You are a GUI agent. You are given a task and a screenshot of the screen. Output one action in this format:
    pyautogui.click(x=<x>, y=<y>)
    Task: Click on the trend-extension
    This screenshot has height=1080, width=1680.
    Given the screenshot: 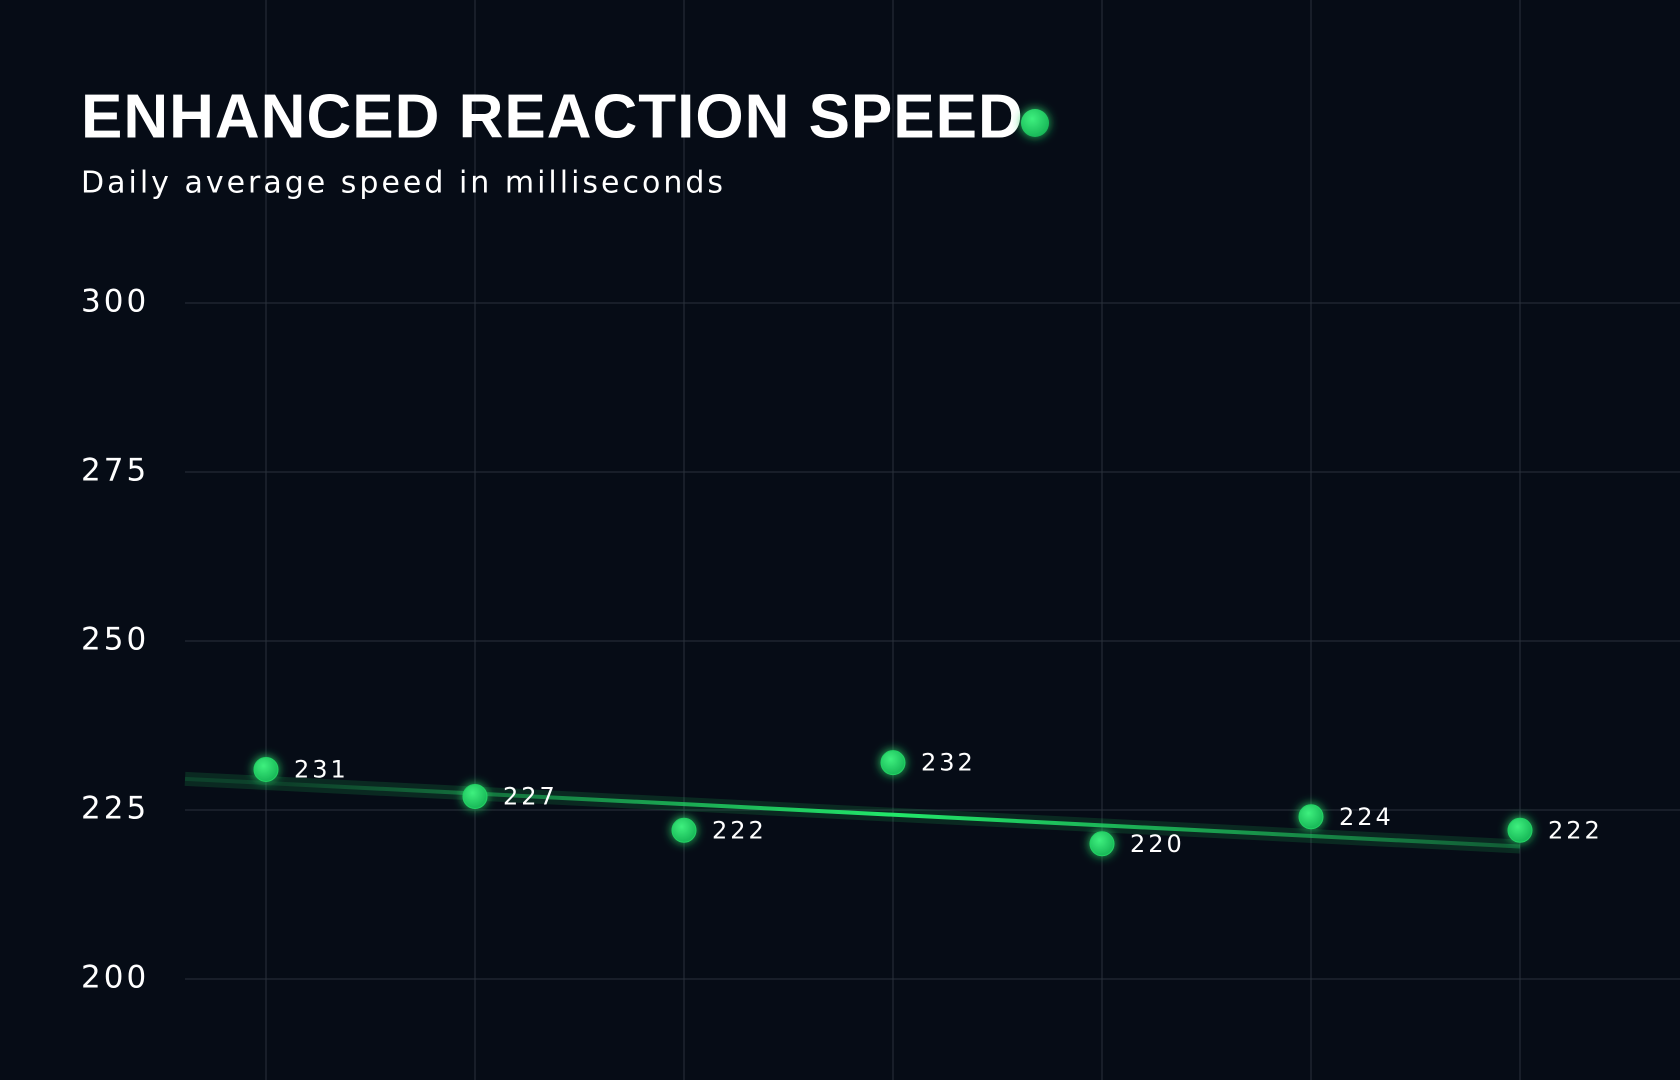 What is the action you would take?
    pyautogui.click(x=225, y=780)
    